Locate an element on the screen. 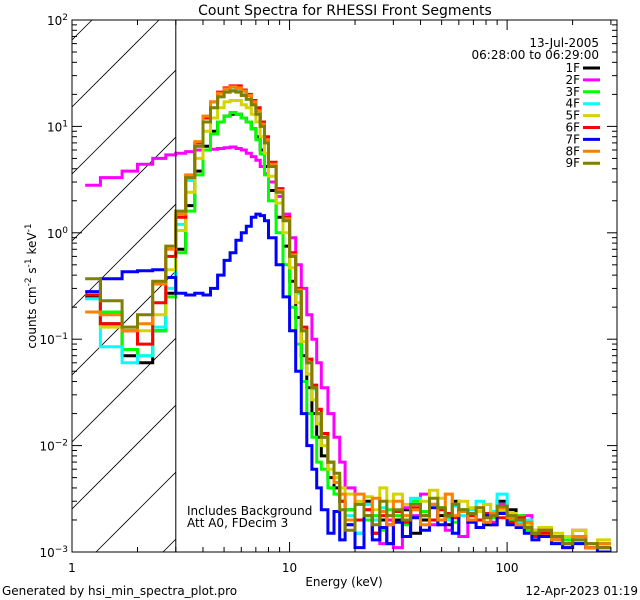  time-range-label: 06:28:00 to 06:29:00 is located at coordinates (535, 55).